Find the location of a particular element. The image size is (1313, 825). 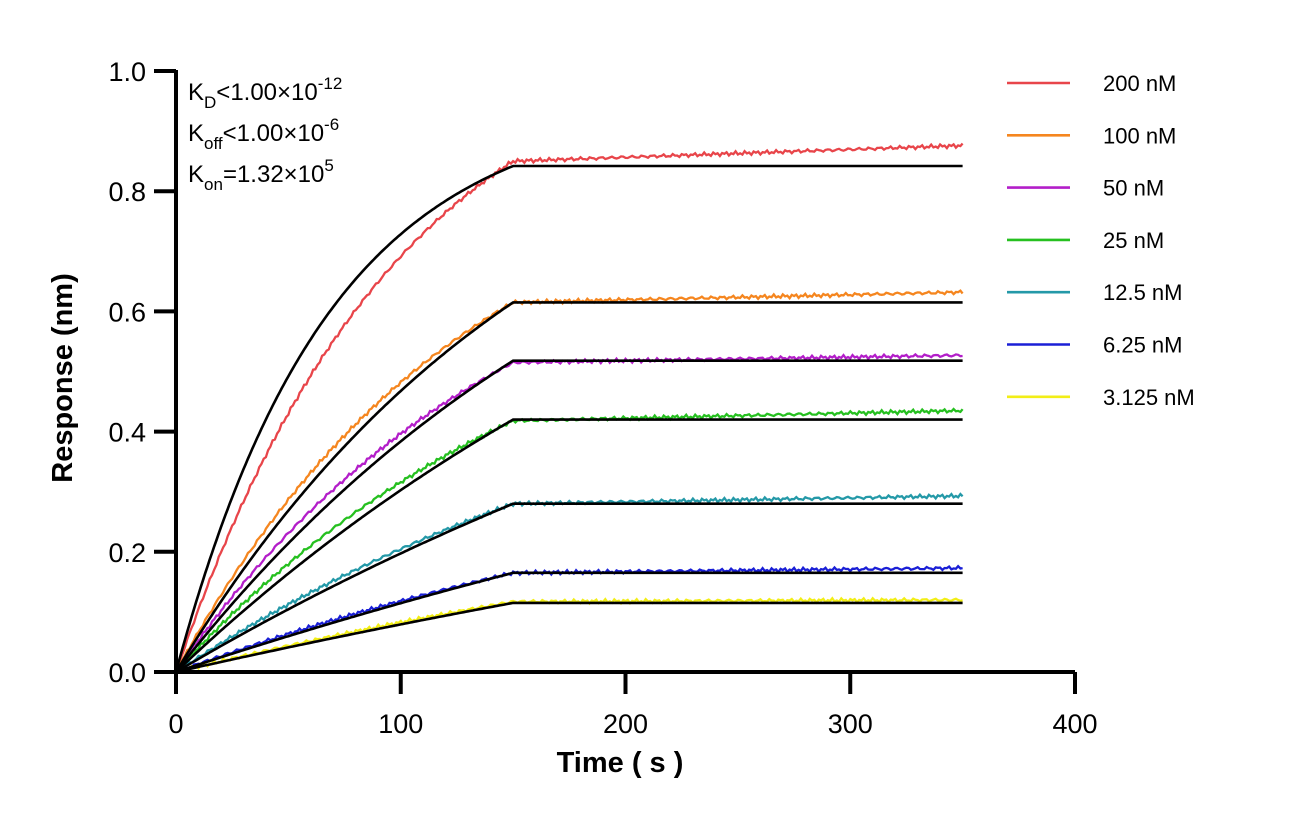

legend-label: 50 nM is located at coordinates (1133, 188).